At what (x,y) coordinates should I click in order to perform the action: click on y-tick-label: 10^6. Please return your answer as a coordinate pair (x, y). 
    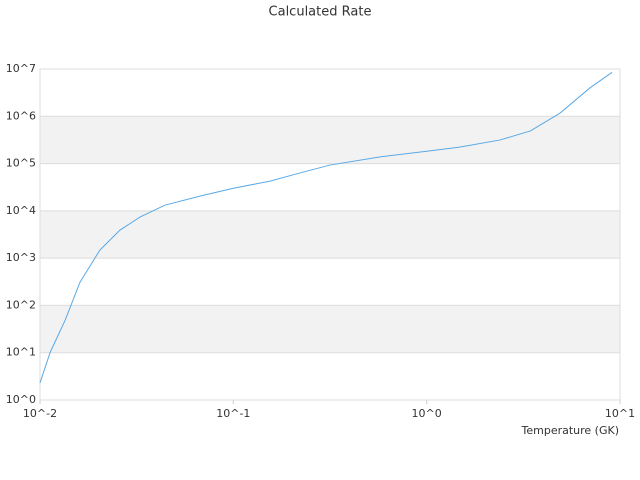
    Looking at the image, I should click on (21, 115).